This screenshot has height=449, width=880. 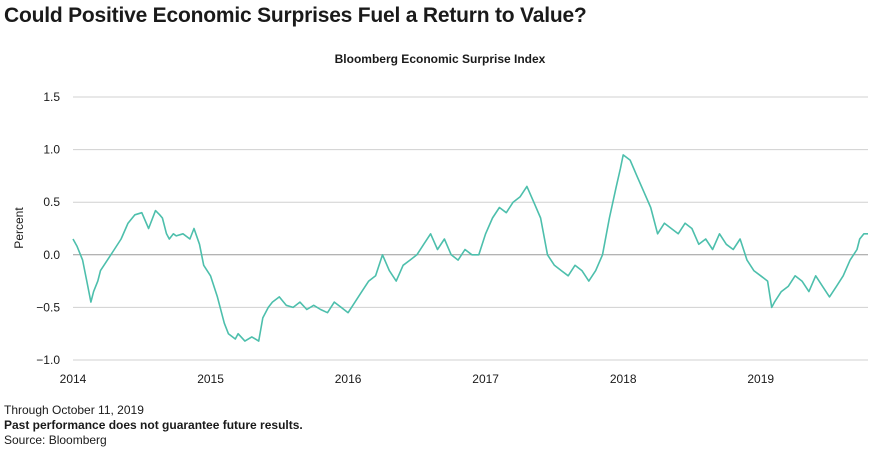 What do you see at coordinates (348, 379) in the screenshot?
I see `x-tick-label: 2016` at bounding box center [348, 379].